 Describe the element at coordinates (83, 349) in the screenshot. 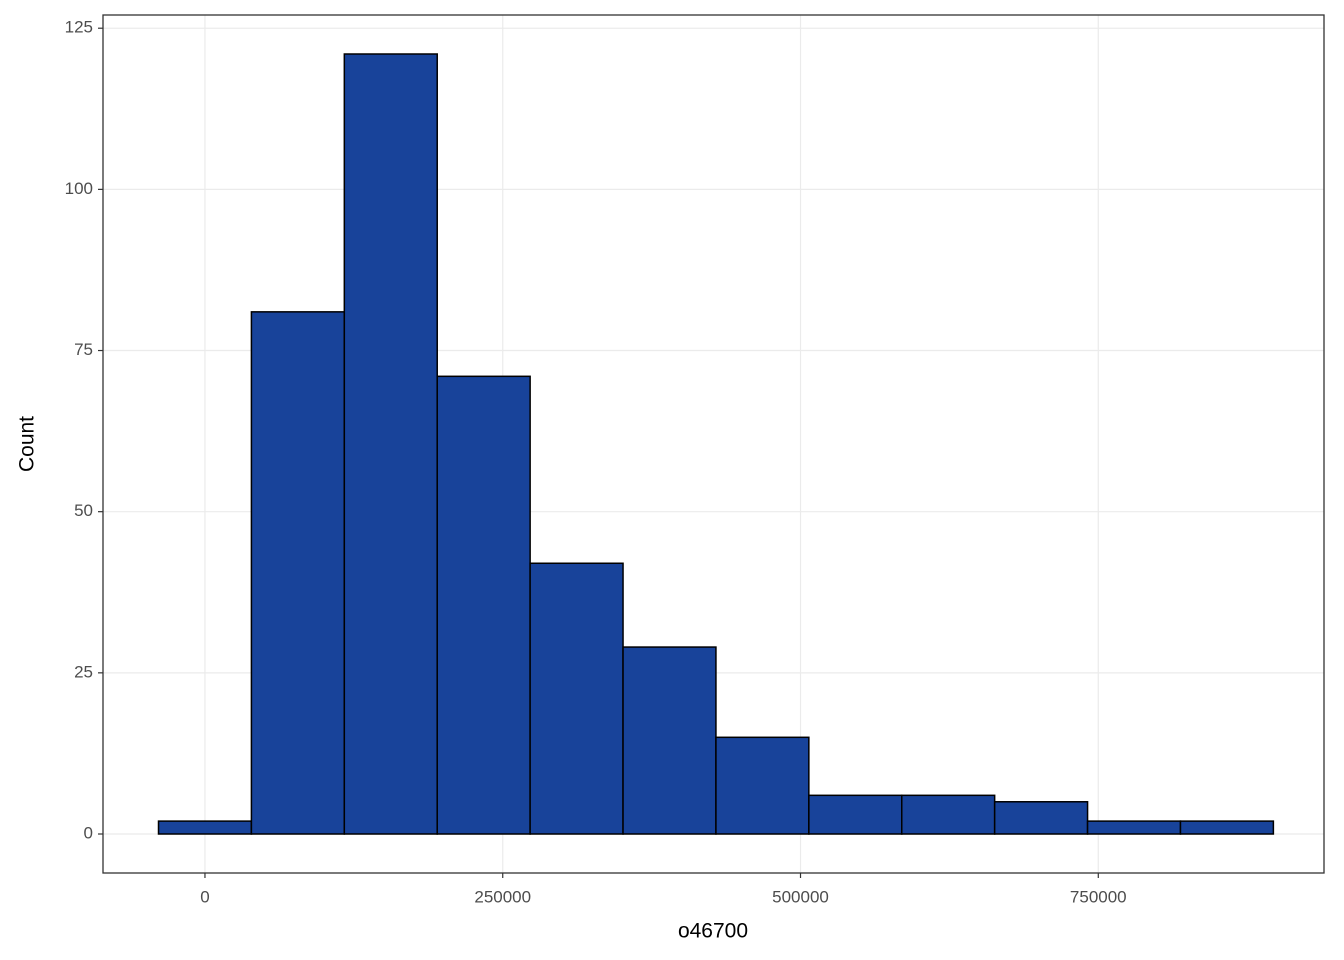

I see `y-tick-label: 75` at that location.